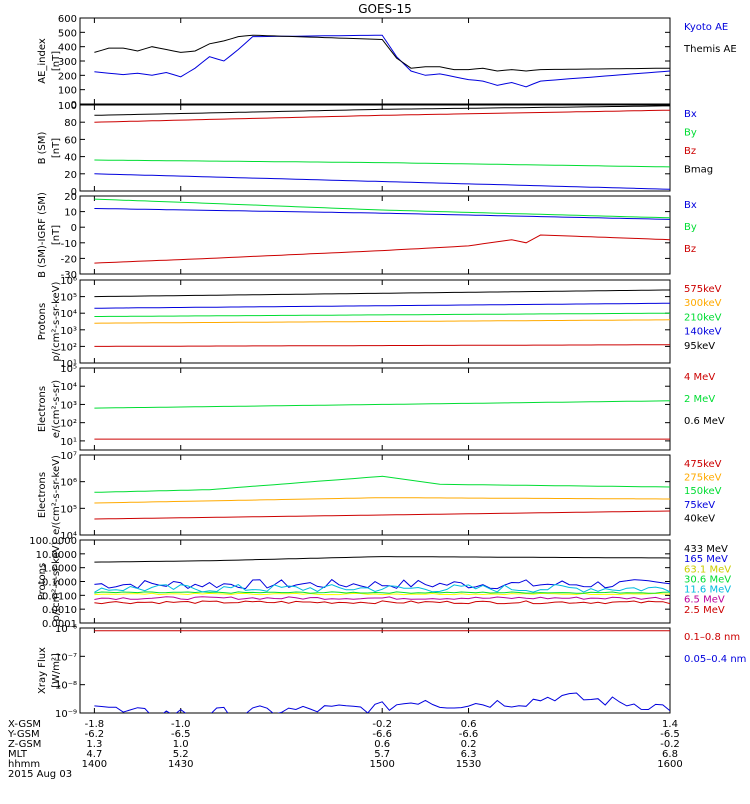 This screenshot has height=804, width=750. I want to click on legend-entry: 140keV, so click(703, 332).